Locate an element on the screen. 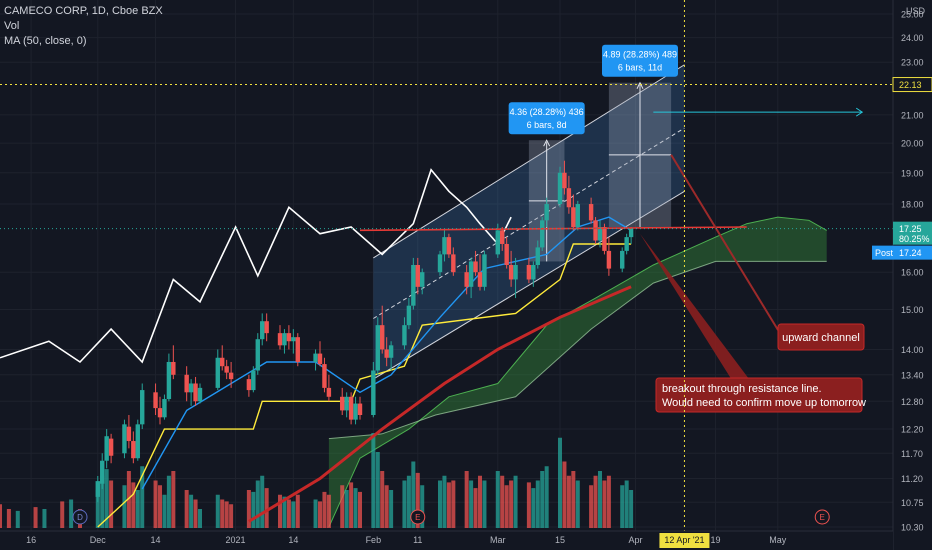  channel-lower-line is located at coordinates (529, 285).